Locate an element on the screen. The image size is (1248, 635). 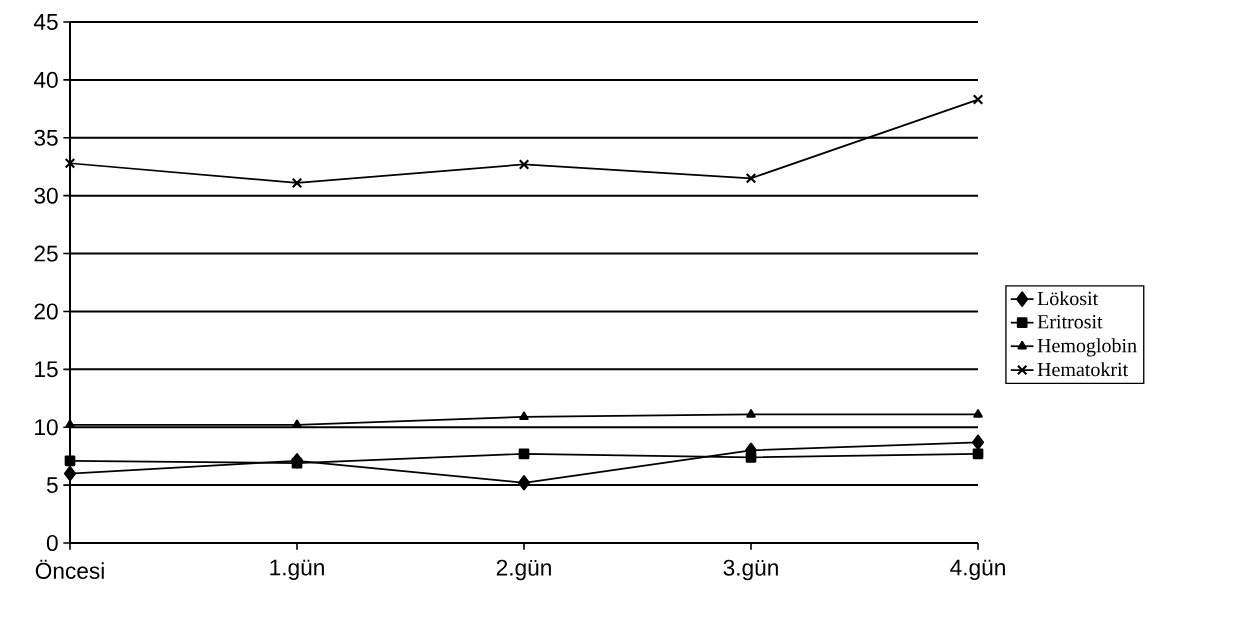
legend-label: Hematokrit is located at coordinates (1083, 369).